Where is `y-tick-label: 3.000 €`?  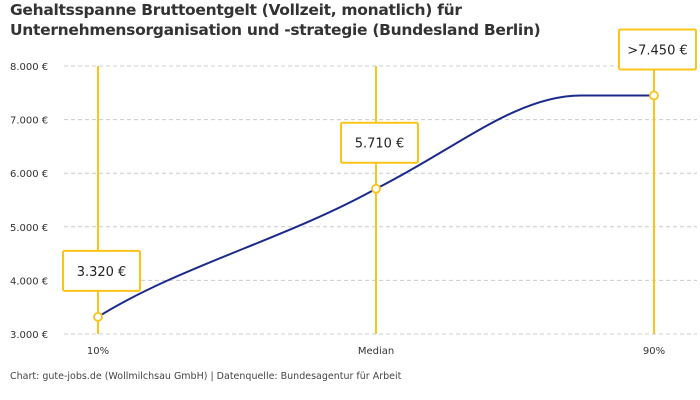
y-tick-label: 3.000 € is located at coordinates (29, 335).